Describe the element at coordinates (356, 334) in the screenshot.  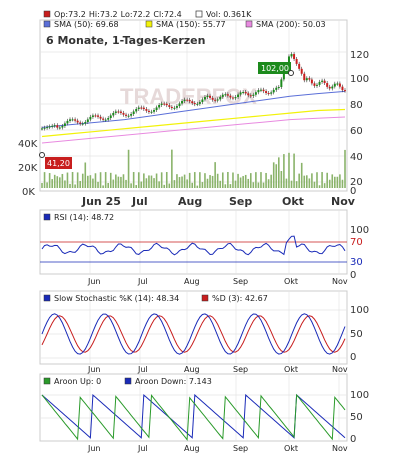
I see `stoch-tick: 50` at that location.